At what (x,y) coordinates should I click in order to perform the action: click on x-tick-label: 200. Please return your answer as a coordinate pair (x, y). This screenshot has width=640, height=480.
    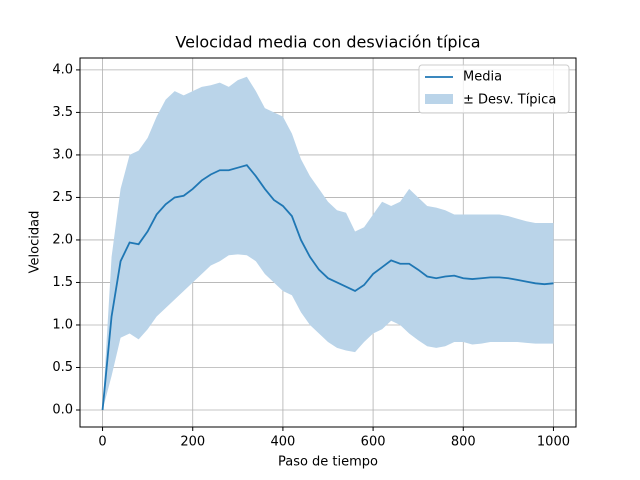
    Looking at the image, I should click on (192, 442).